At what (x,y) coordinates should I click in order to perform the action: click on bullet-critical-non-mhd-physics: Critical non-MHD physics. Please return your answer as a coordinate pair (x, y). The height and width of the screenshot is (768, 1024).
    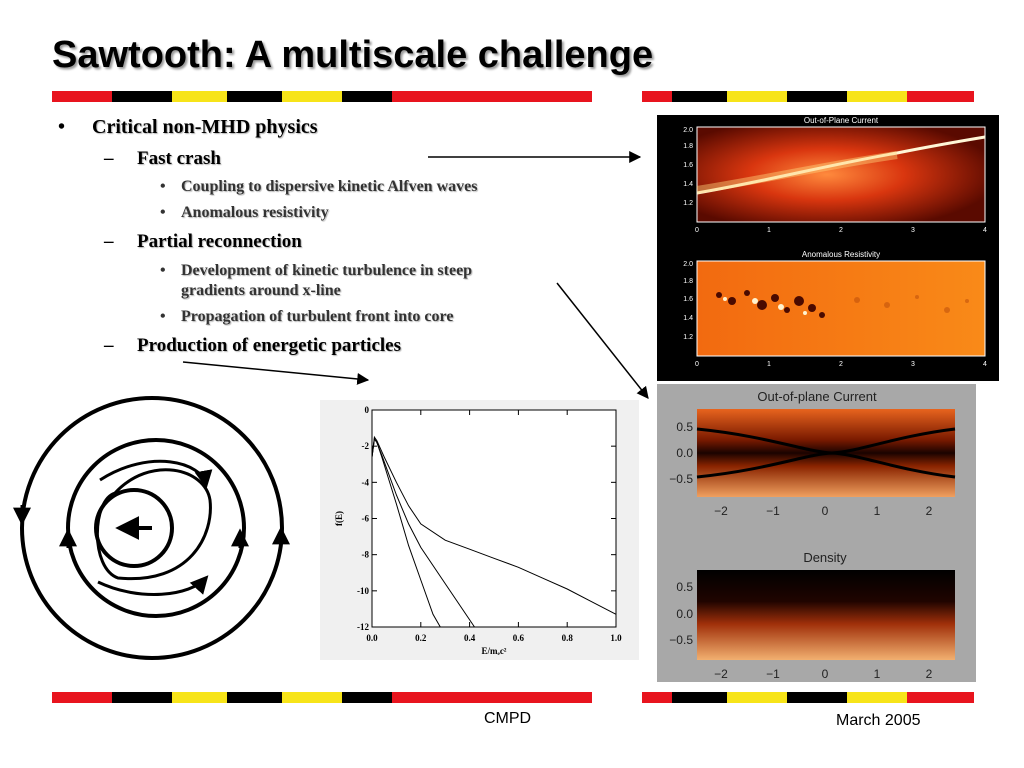
    Looking at the image, I should click on (205, 127).